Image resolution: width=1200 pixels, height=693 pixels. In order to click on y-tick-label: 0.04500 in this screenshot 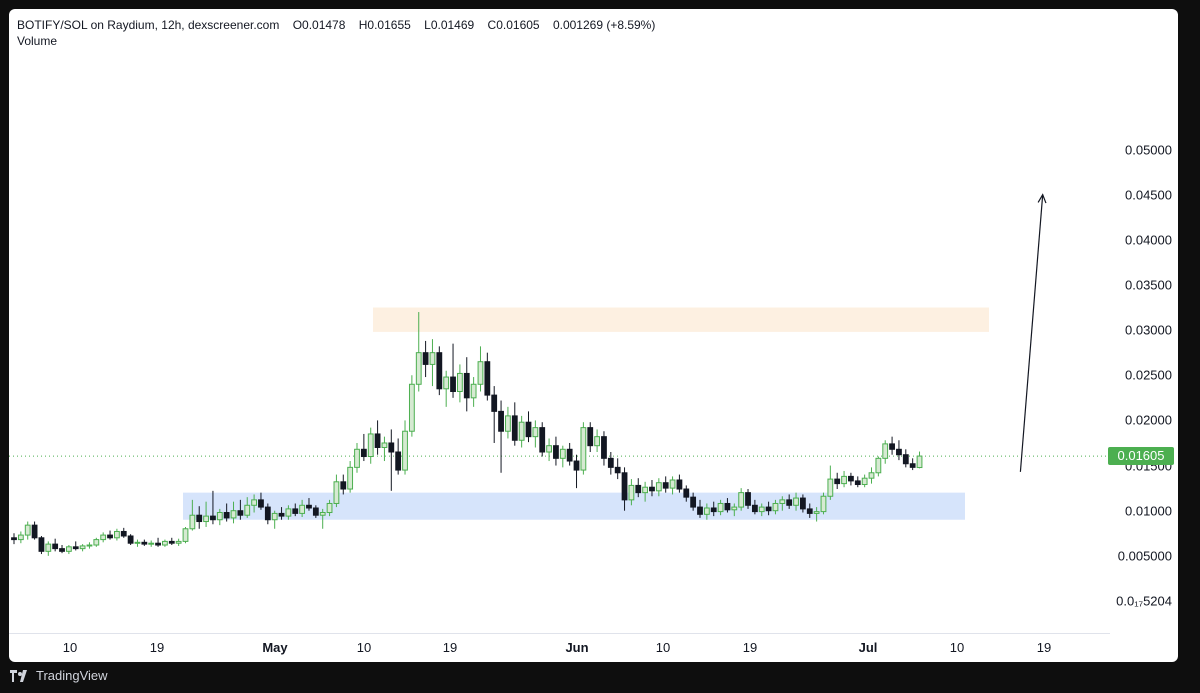, I will do `click(1148, 195)`.